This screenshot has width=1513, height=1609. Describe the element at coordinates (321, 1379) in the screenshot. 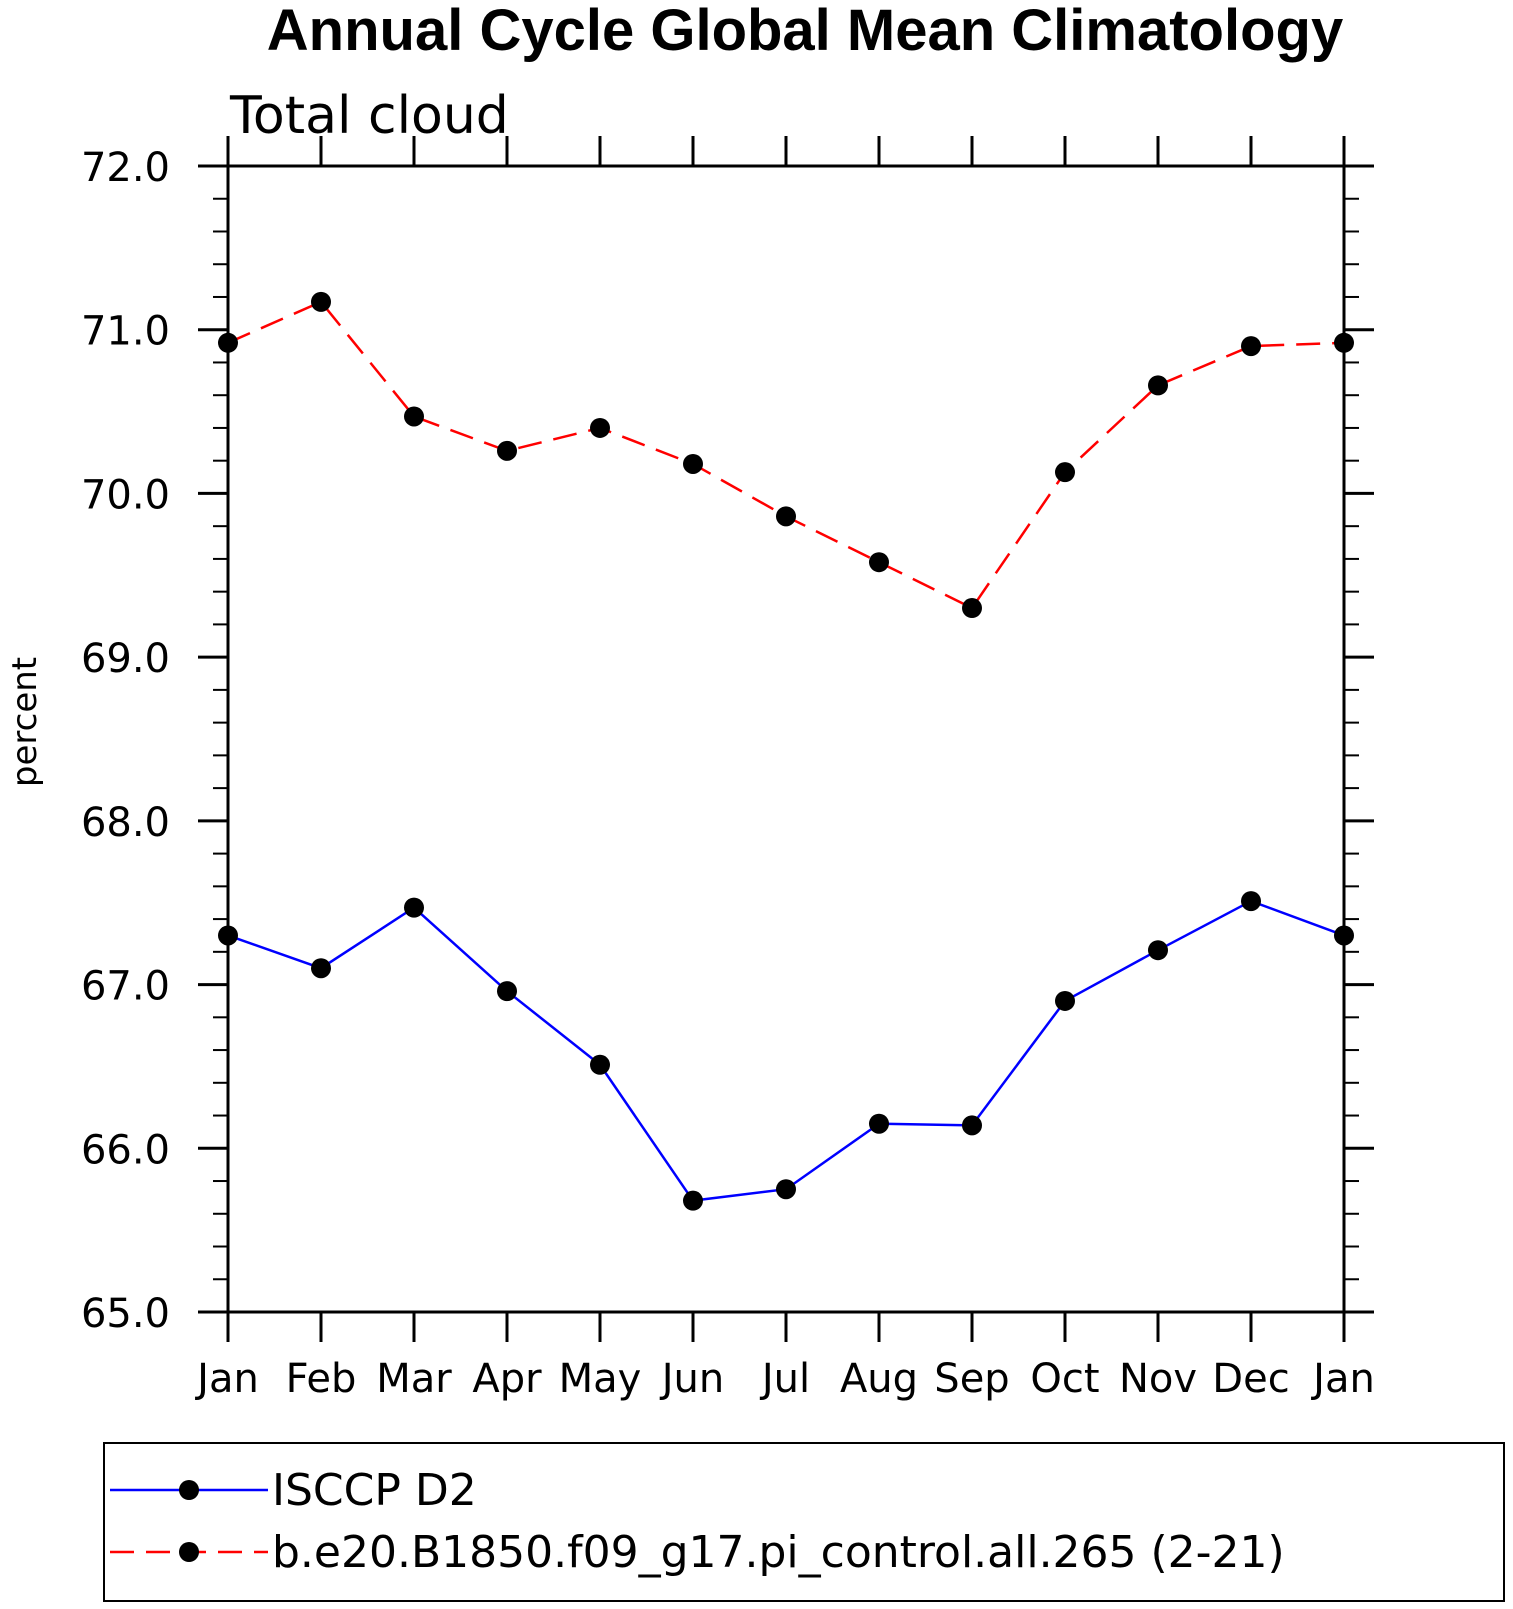

I see `x-tick-label: Feb` at that location.